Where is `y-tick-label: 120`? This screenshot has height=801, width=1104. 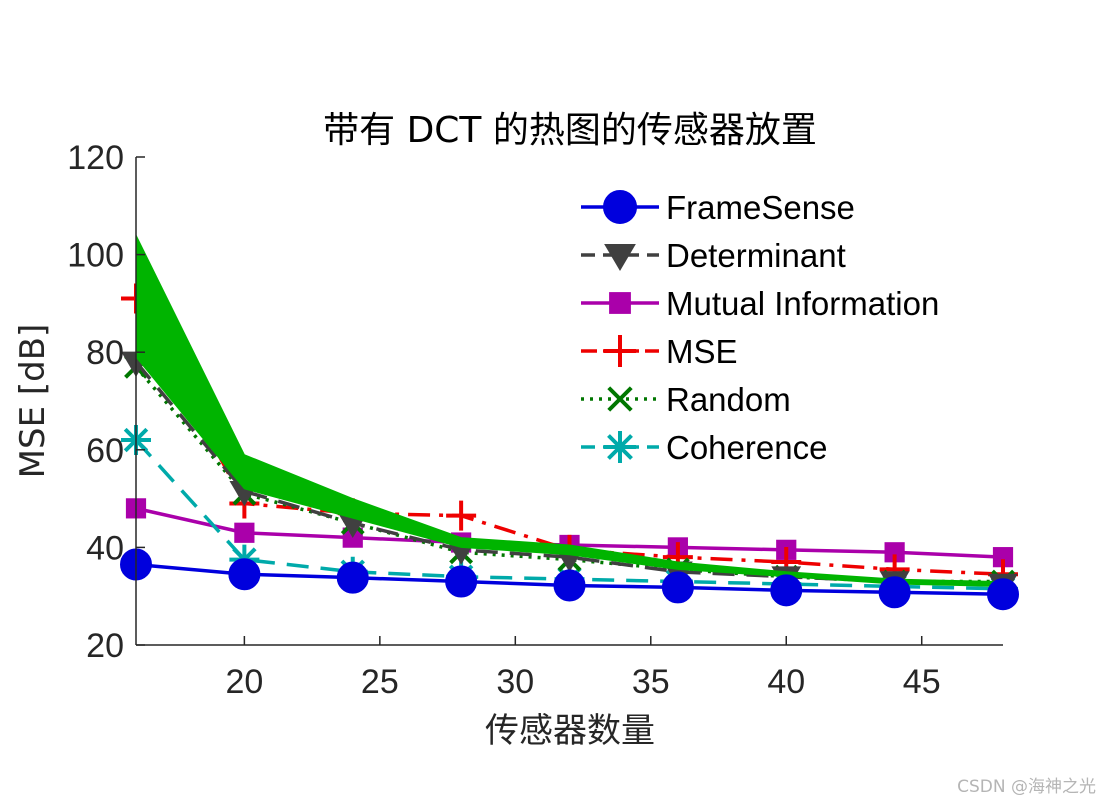 y-tick-label: 120 is located at coordinates (95, 158).